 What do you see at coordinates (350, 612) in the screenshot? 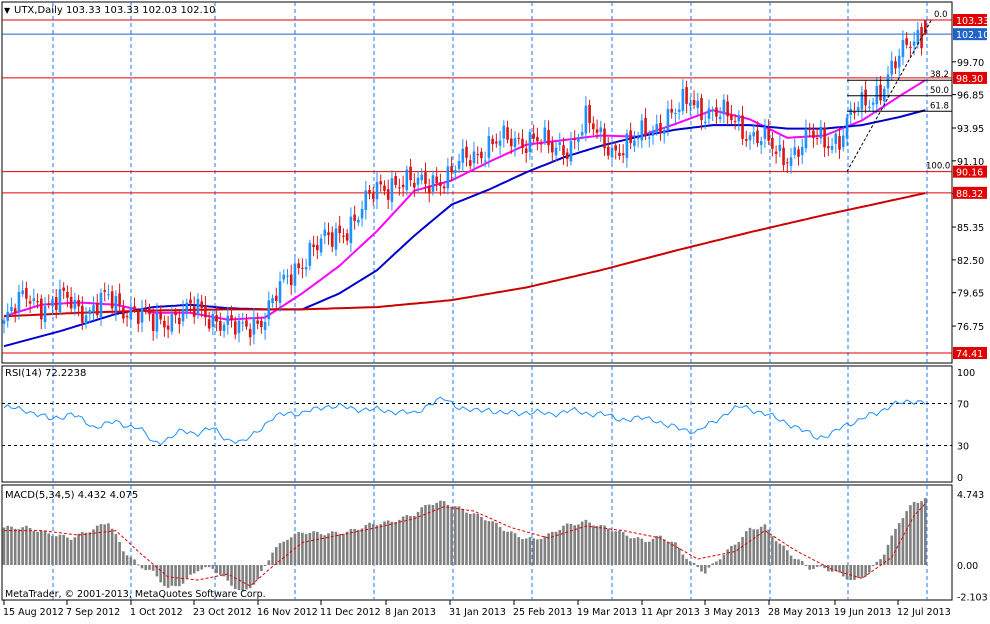
I see `time-tick-label: 11 Dec 2012` at bounding box center [350, 612].